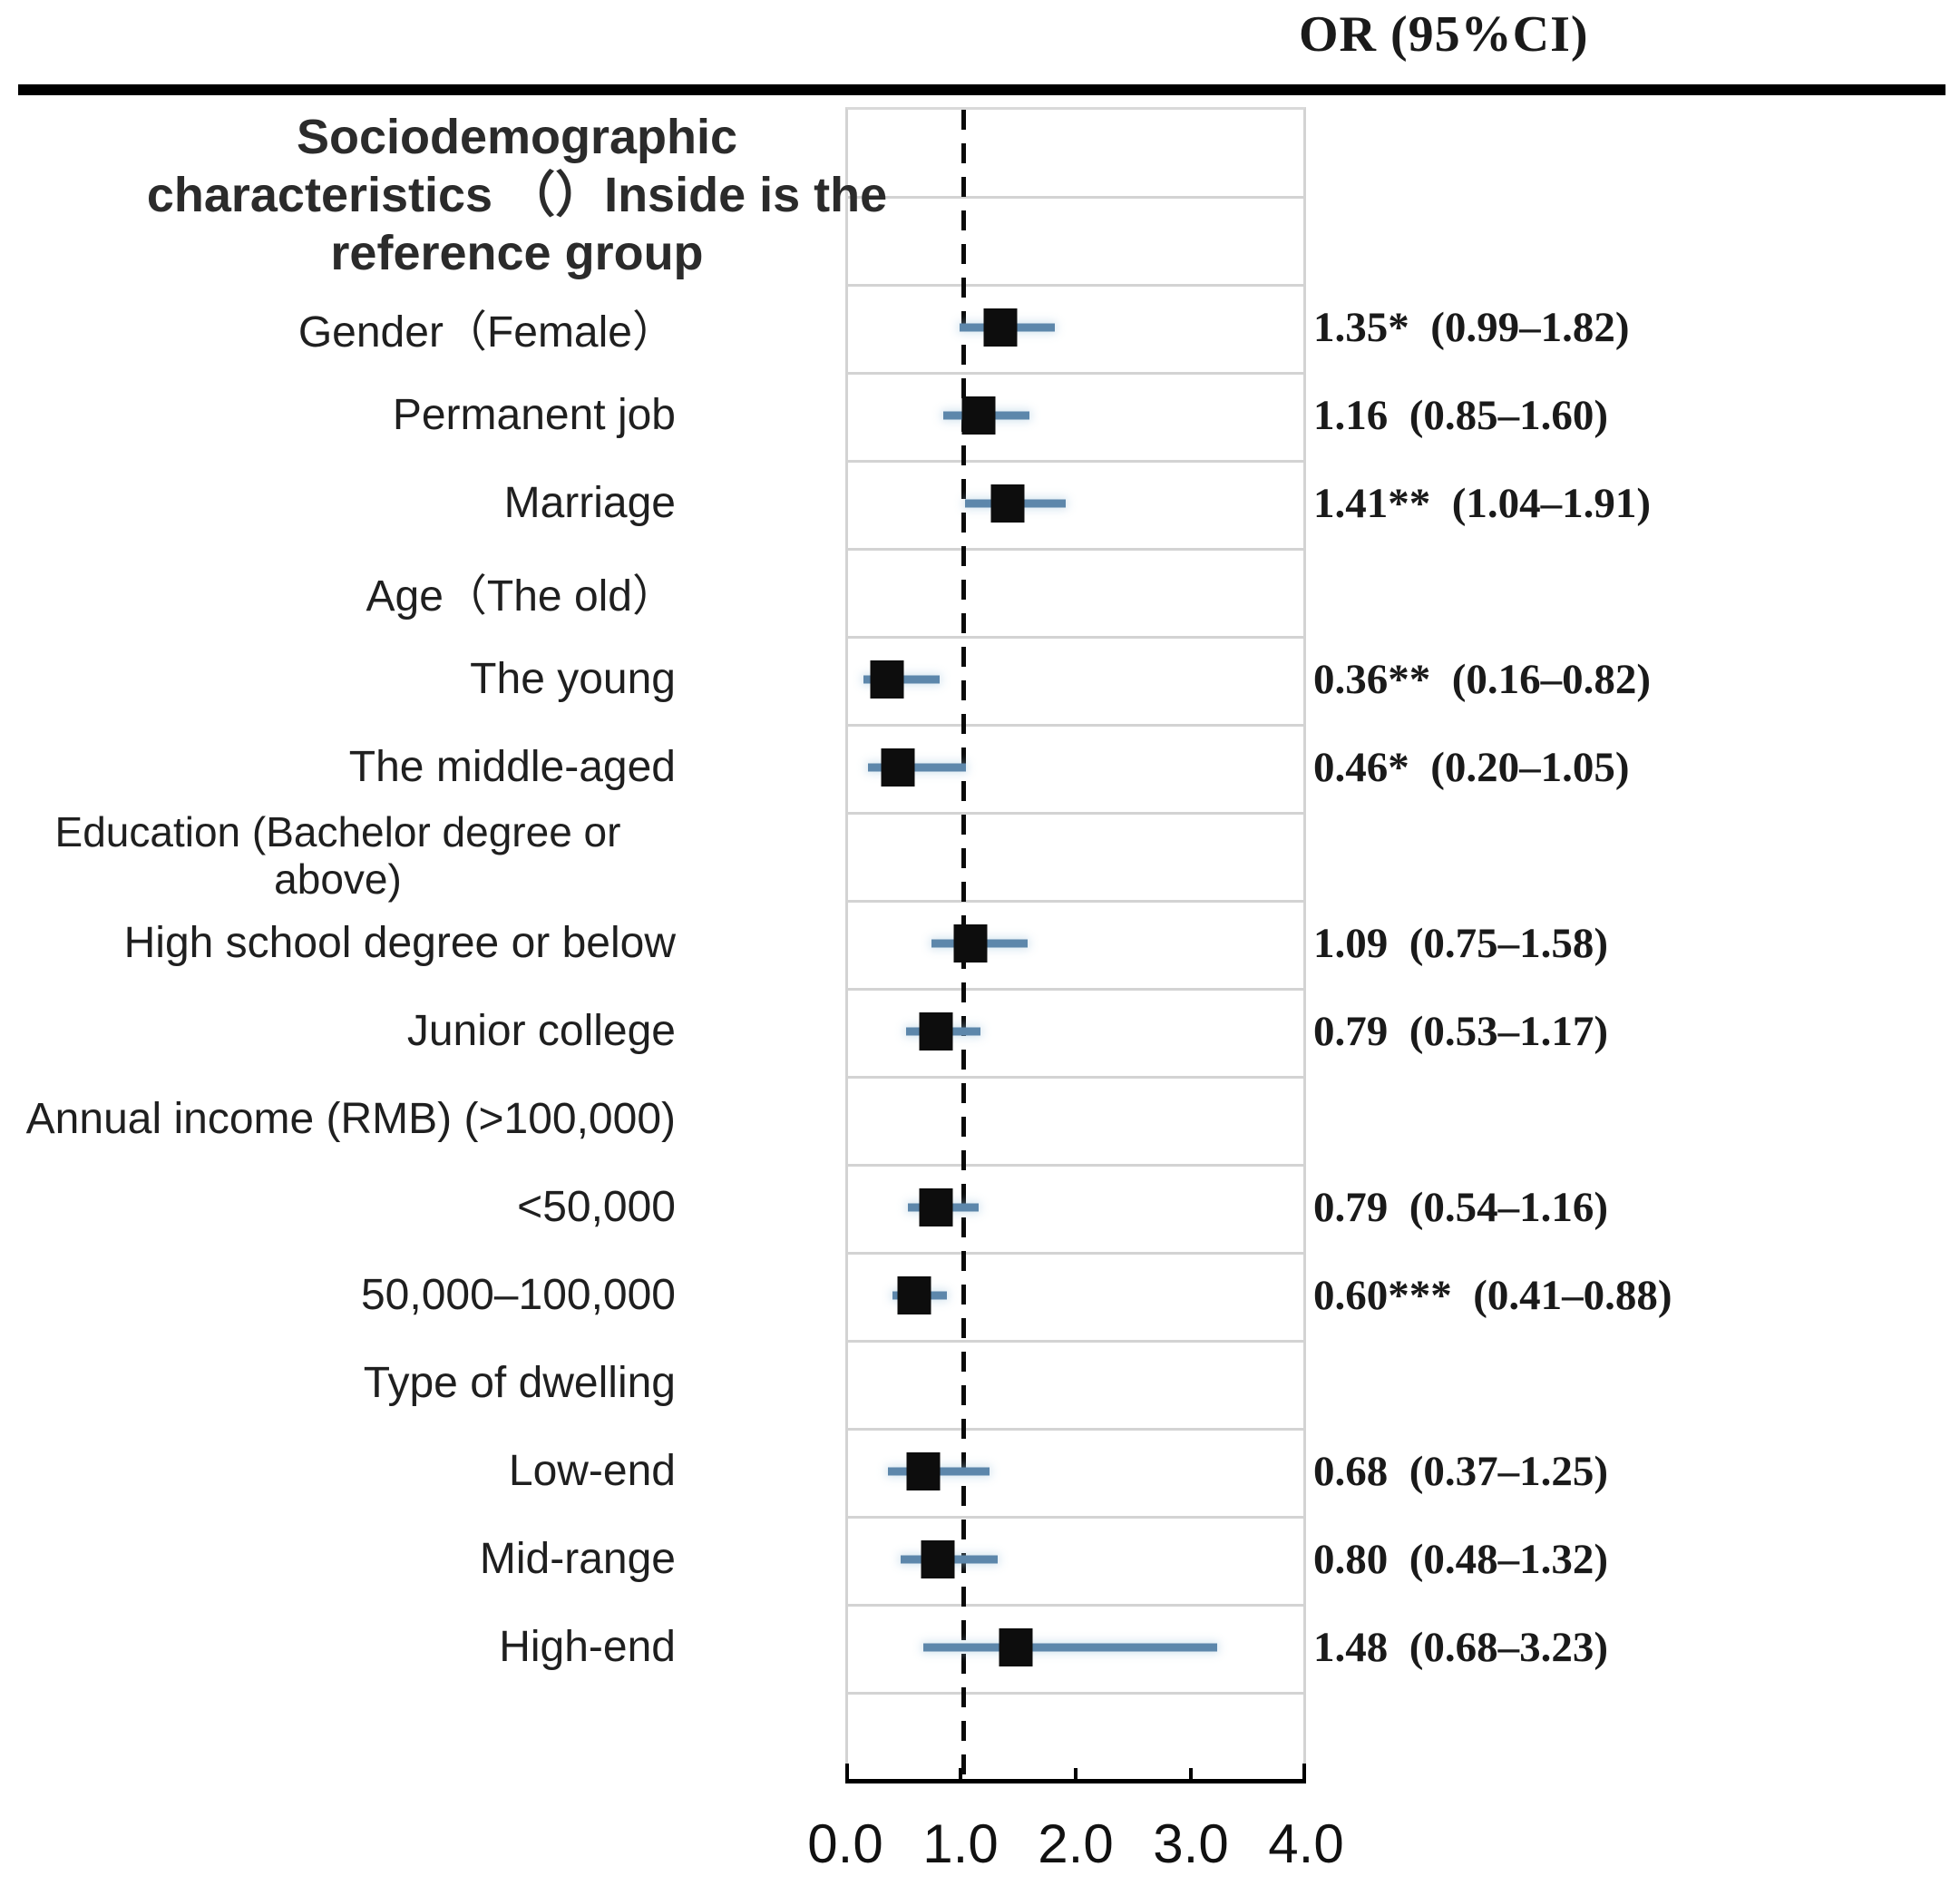 Image resolution: width=1960 pixels, height=1886 pixels. What do you see at coordinates (980, 679) in the screenshot?
I see `estimate-row: The young 0.36** (0.16–0.82)` at bounding box center [980, 679].